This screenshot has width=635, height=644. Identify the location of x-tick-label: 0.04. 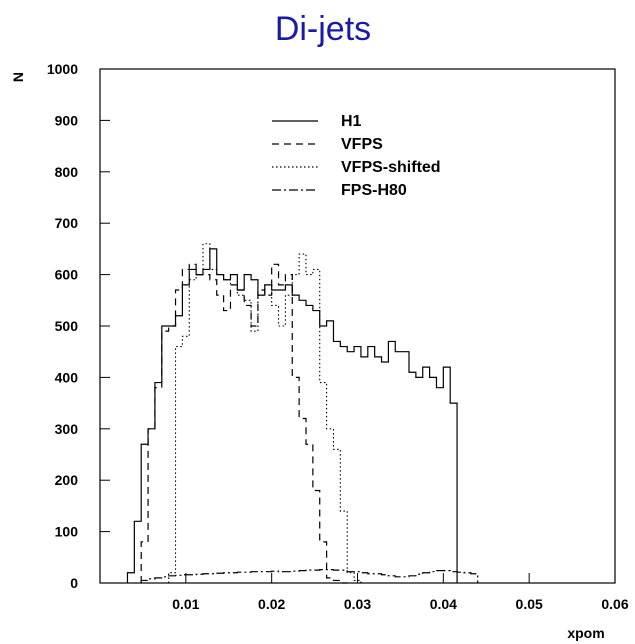
(443, 604).